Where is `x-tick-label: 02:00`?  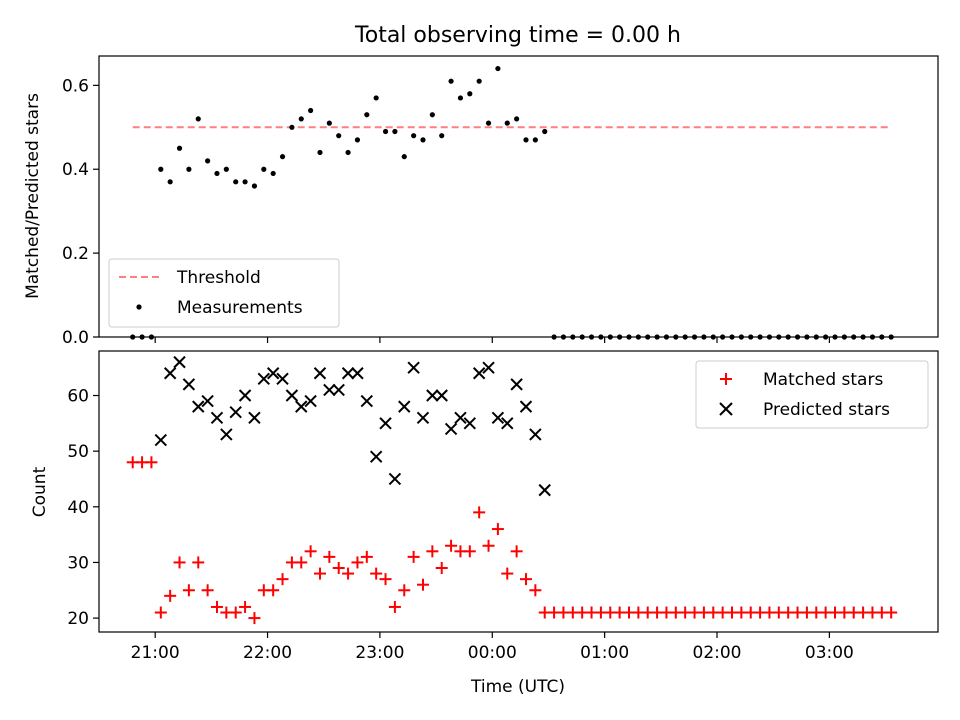
x-tick-label: 02:00 is located at coordinates (717, 653).